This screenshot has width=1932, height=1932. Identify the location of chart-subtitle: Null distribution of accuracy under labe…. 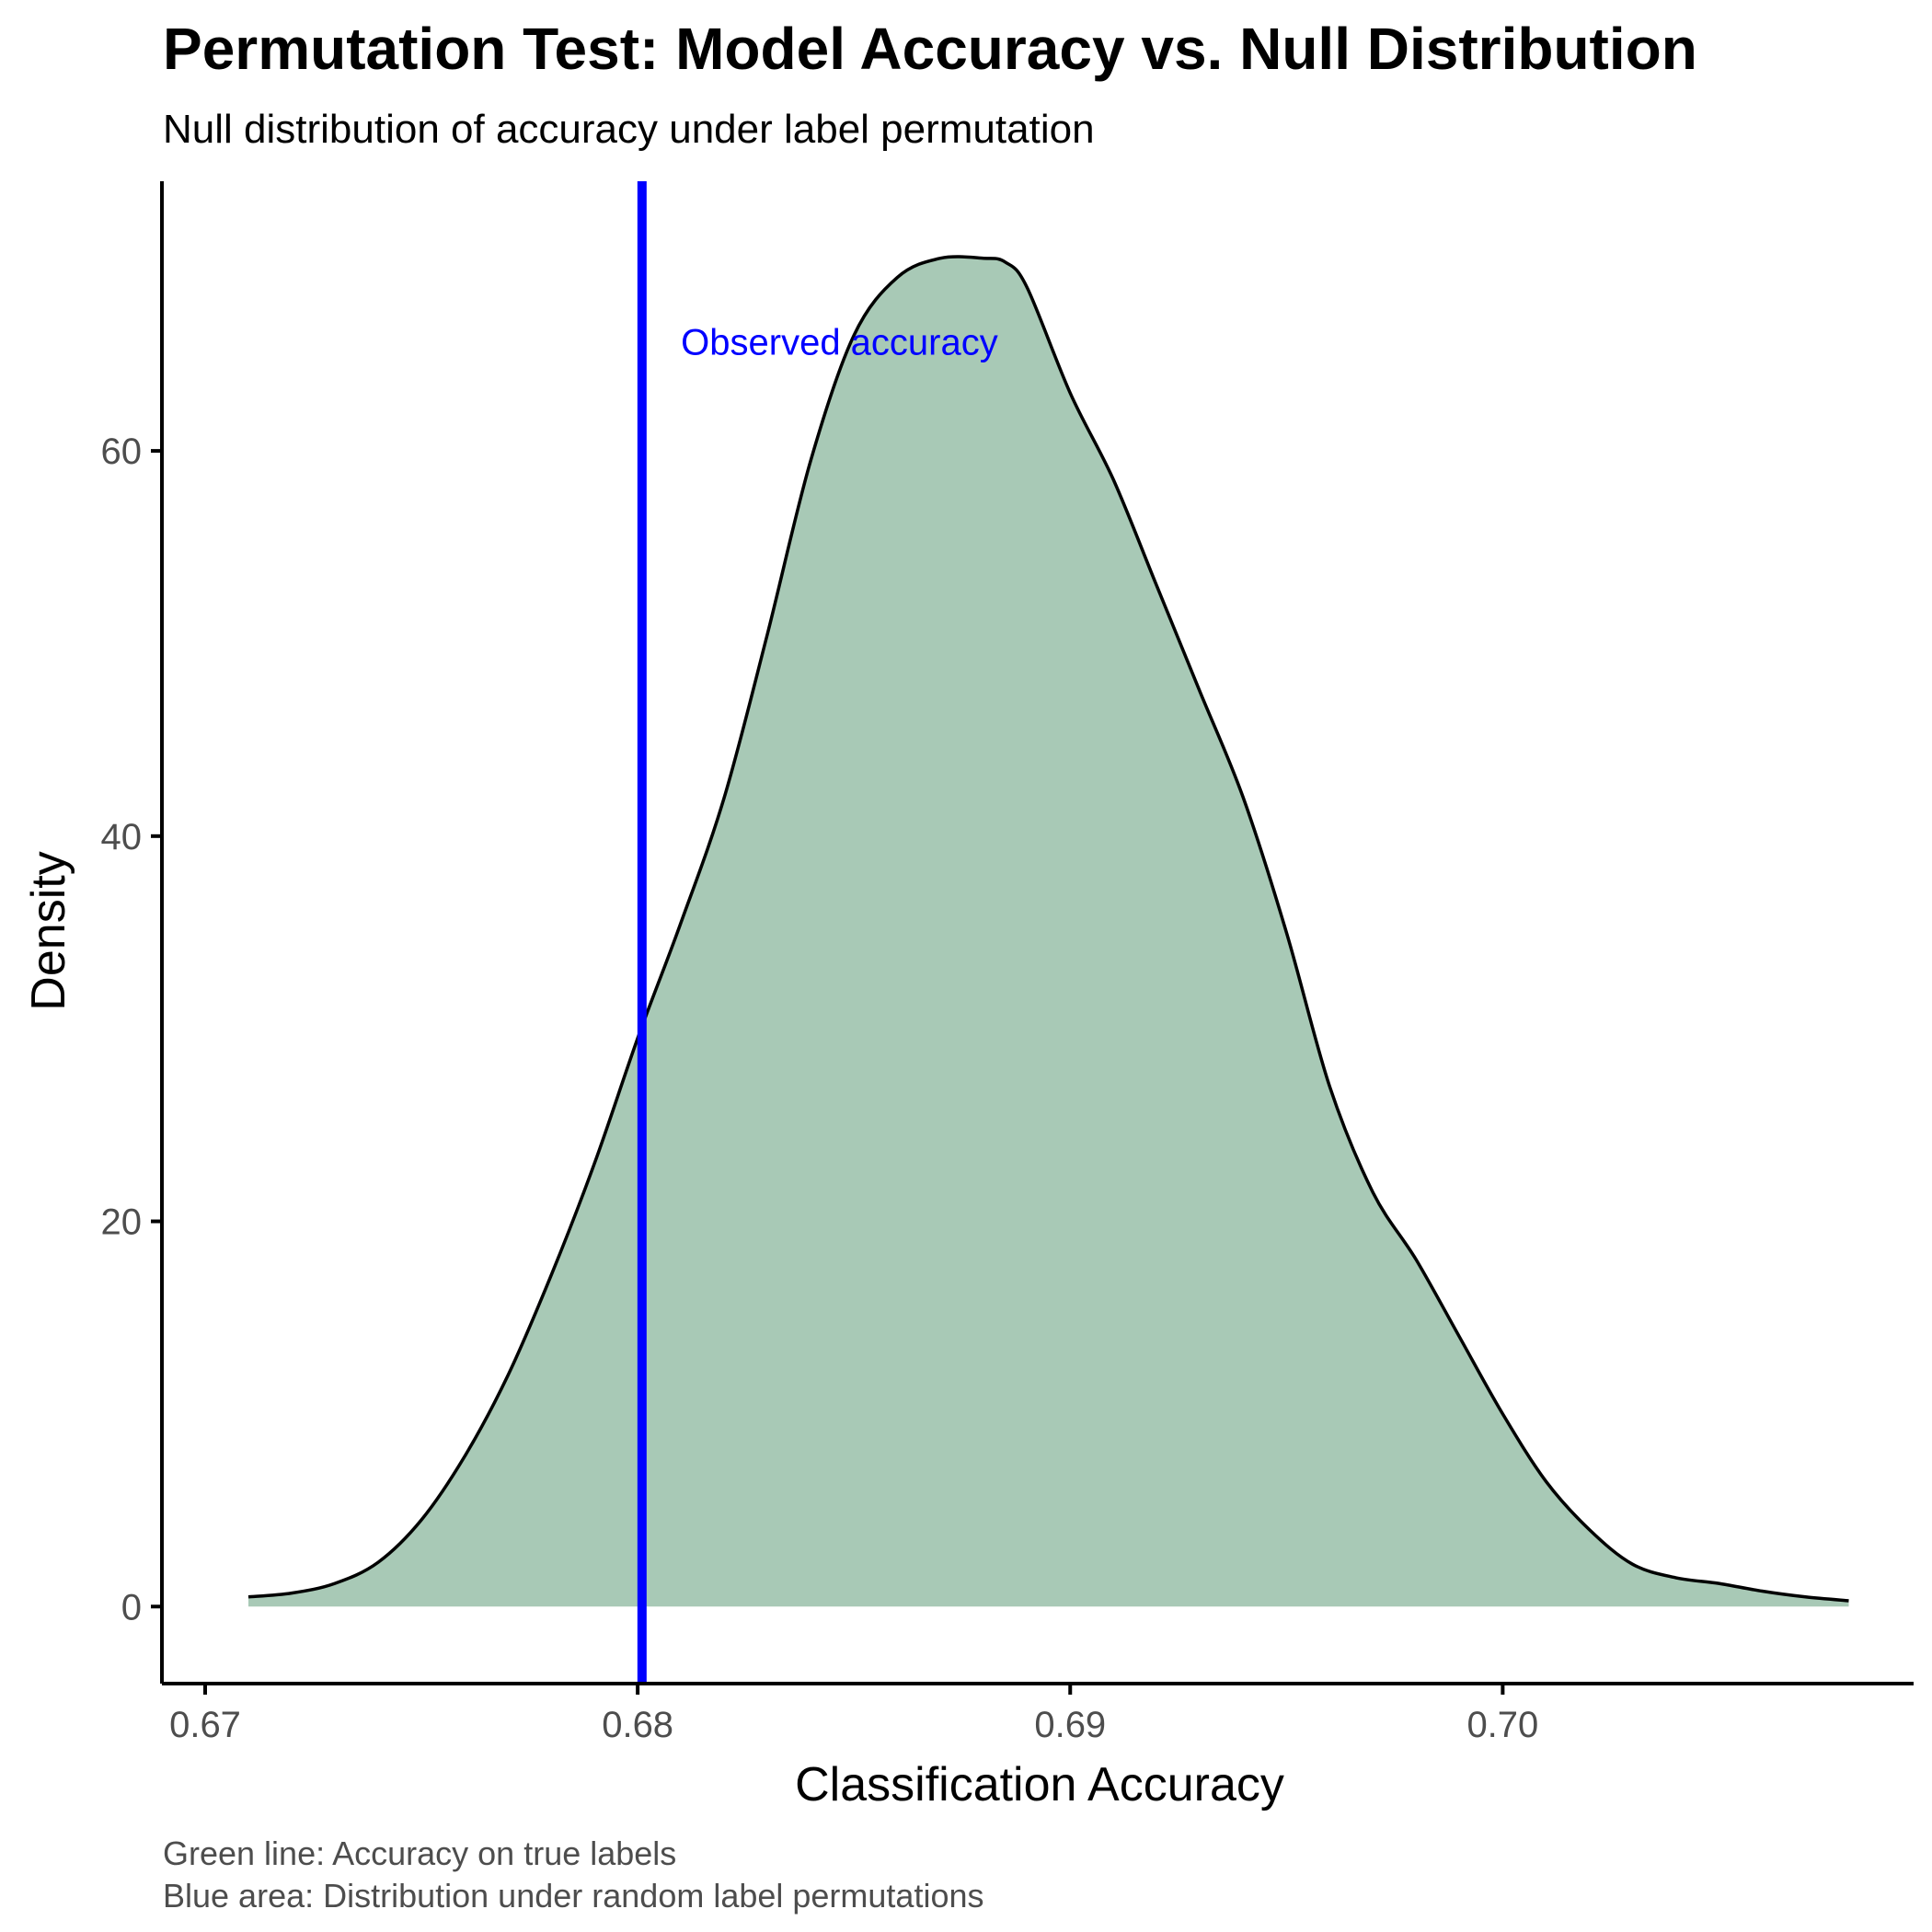
(629, 129).